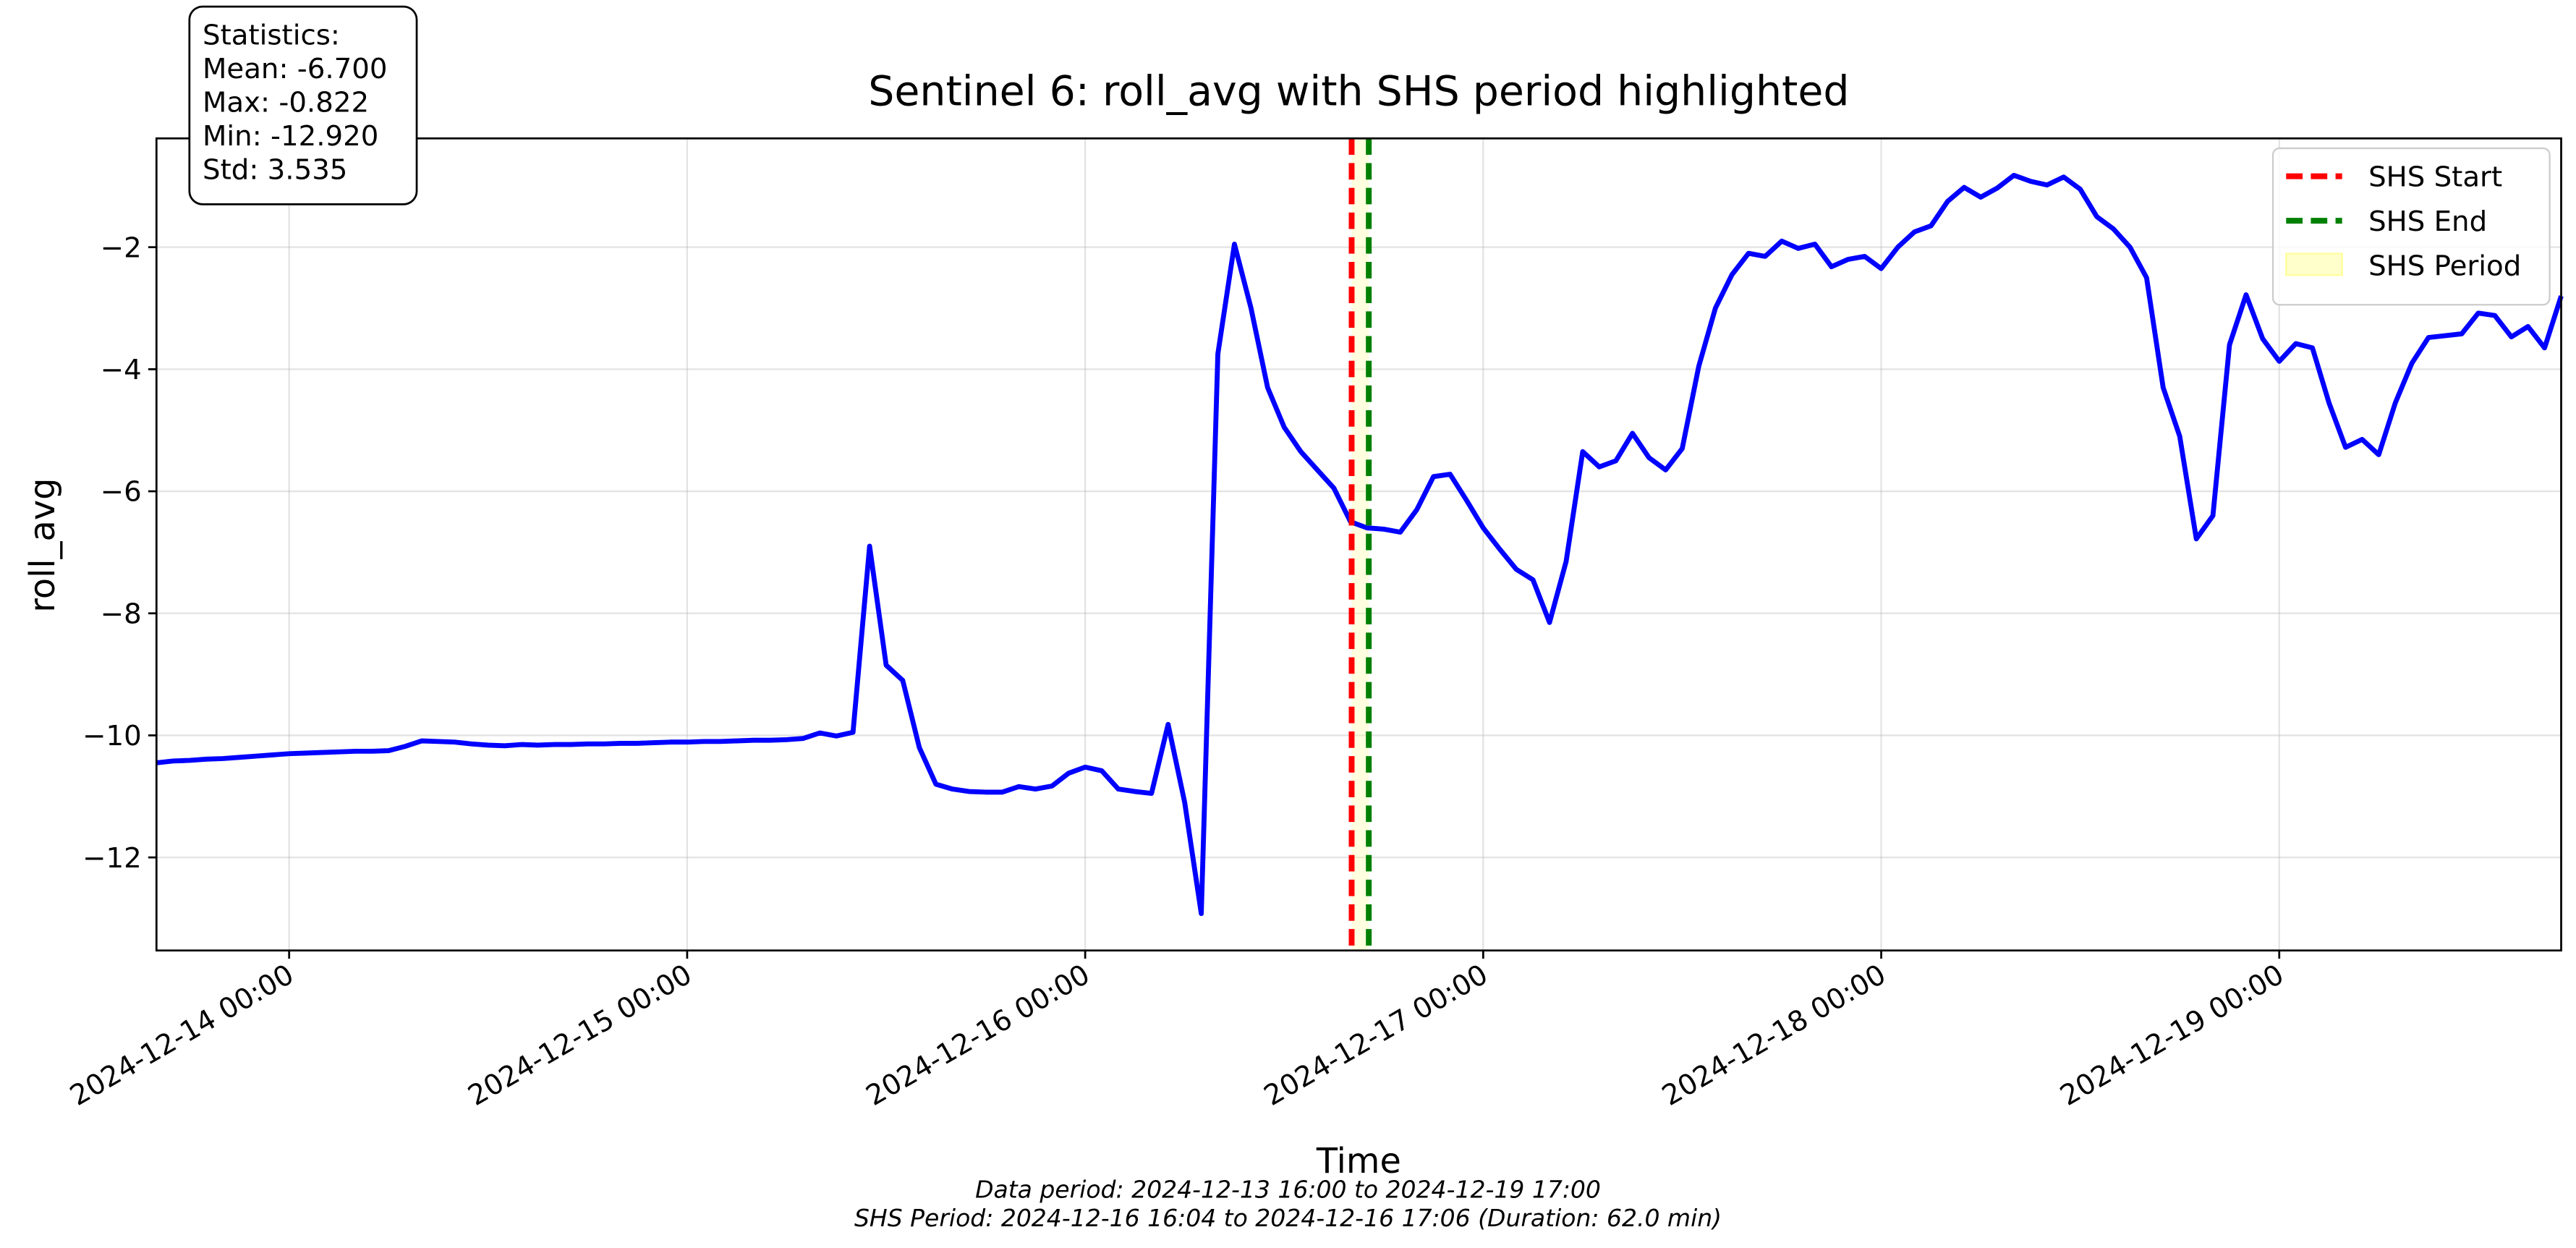  I want to click on stats-text: Mean: -6.700, so click(295, 69).